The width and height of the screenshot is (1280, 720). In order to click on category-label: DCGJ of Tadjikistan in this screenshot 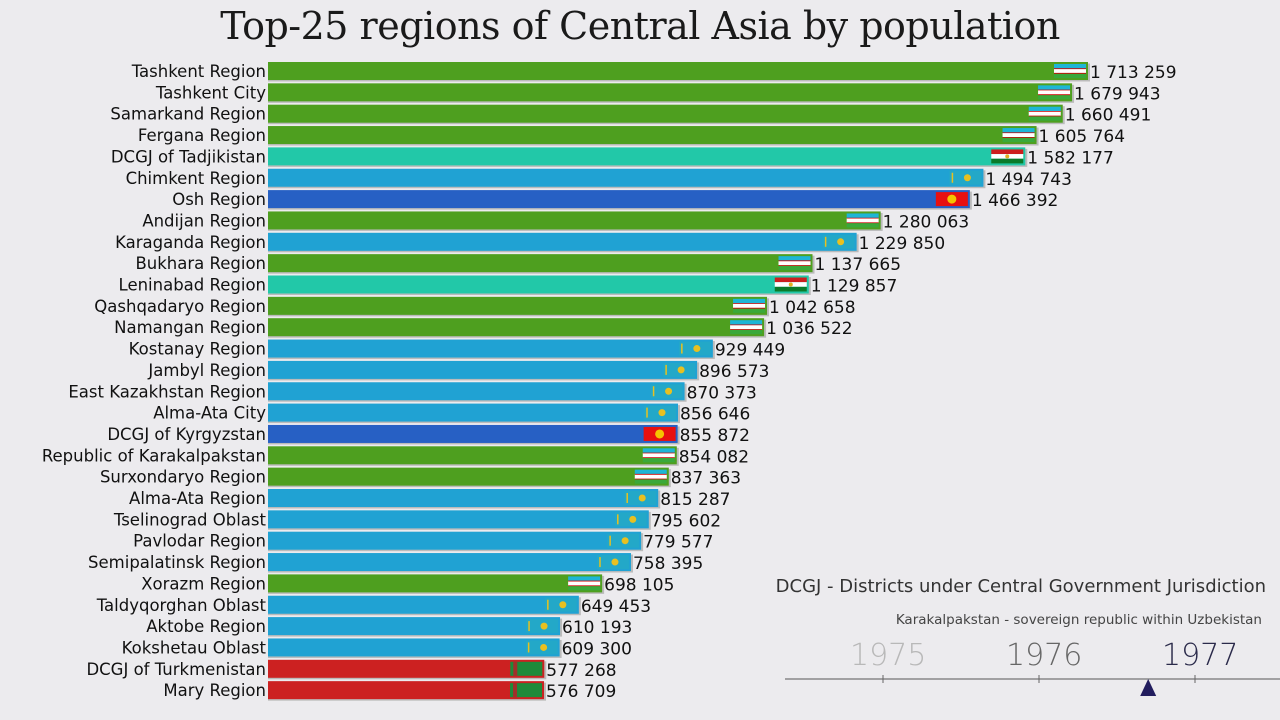, I will do `click(188, 156)`.